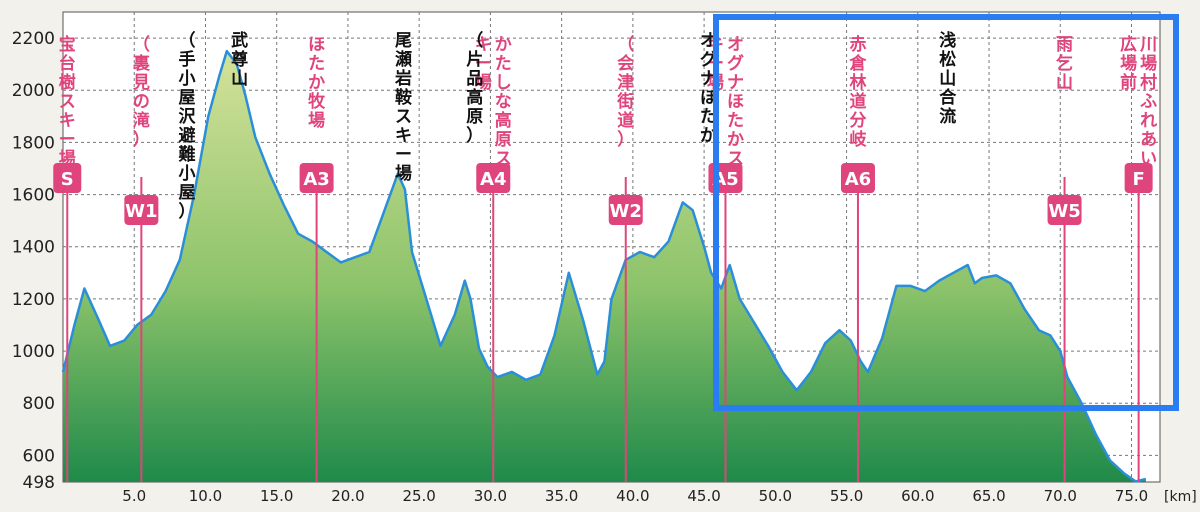  What do you see at coordinates (1148, 140) in the screenshot?
I see `marker-name-char: あ` at bounding box center [1148, 140].